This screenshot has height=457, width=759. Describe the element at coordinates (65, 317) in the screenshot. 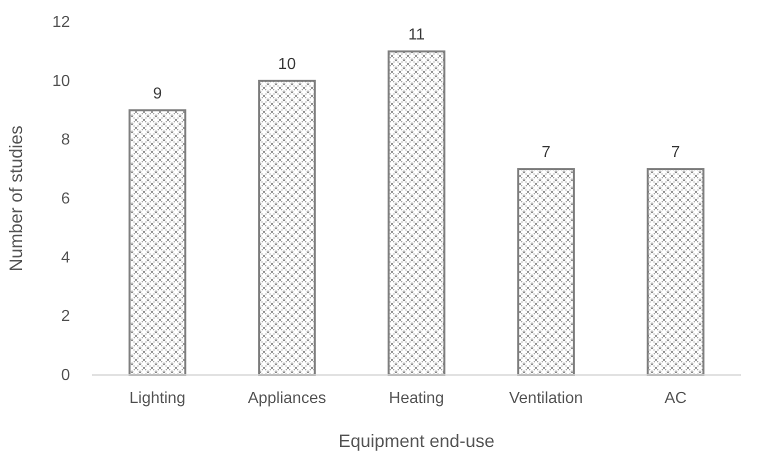

I see `y-tick-label: 2` at that location.